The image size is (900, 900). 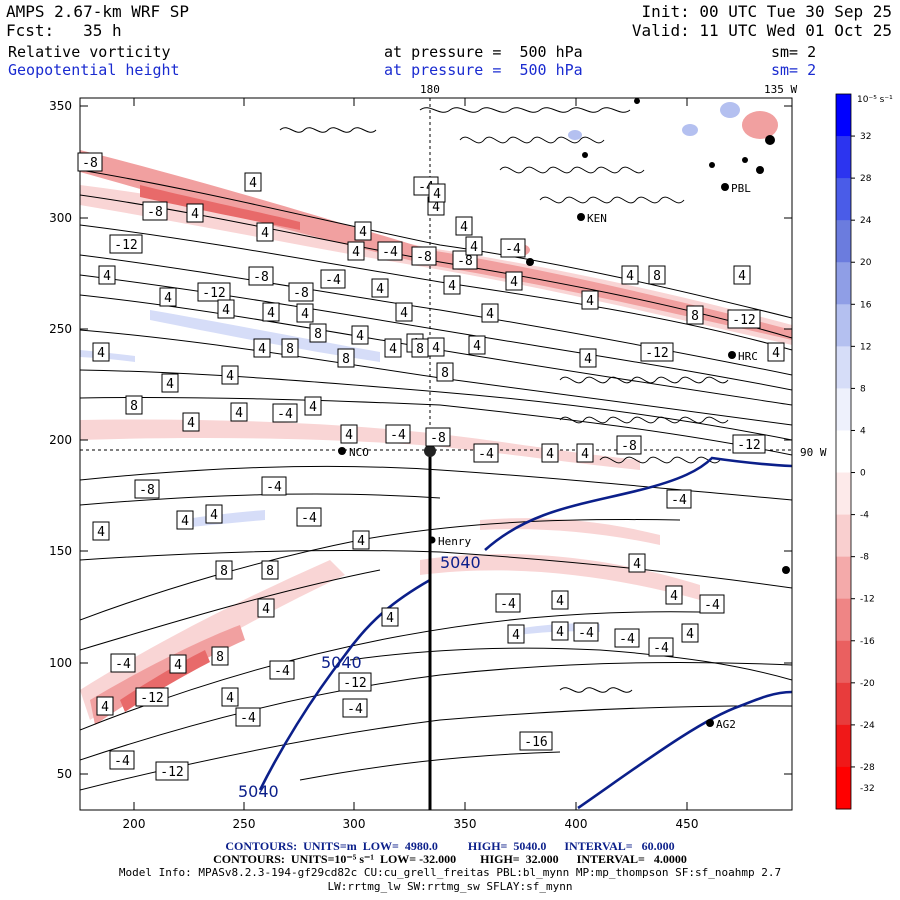 What do you see at coordinates (867, 642) in the screenshot?
I see `colorbar-tick-label: -16` at bounding box center [867, 642].